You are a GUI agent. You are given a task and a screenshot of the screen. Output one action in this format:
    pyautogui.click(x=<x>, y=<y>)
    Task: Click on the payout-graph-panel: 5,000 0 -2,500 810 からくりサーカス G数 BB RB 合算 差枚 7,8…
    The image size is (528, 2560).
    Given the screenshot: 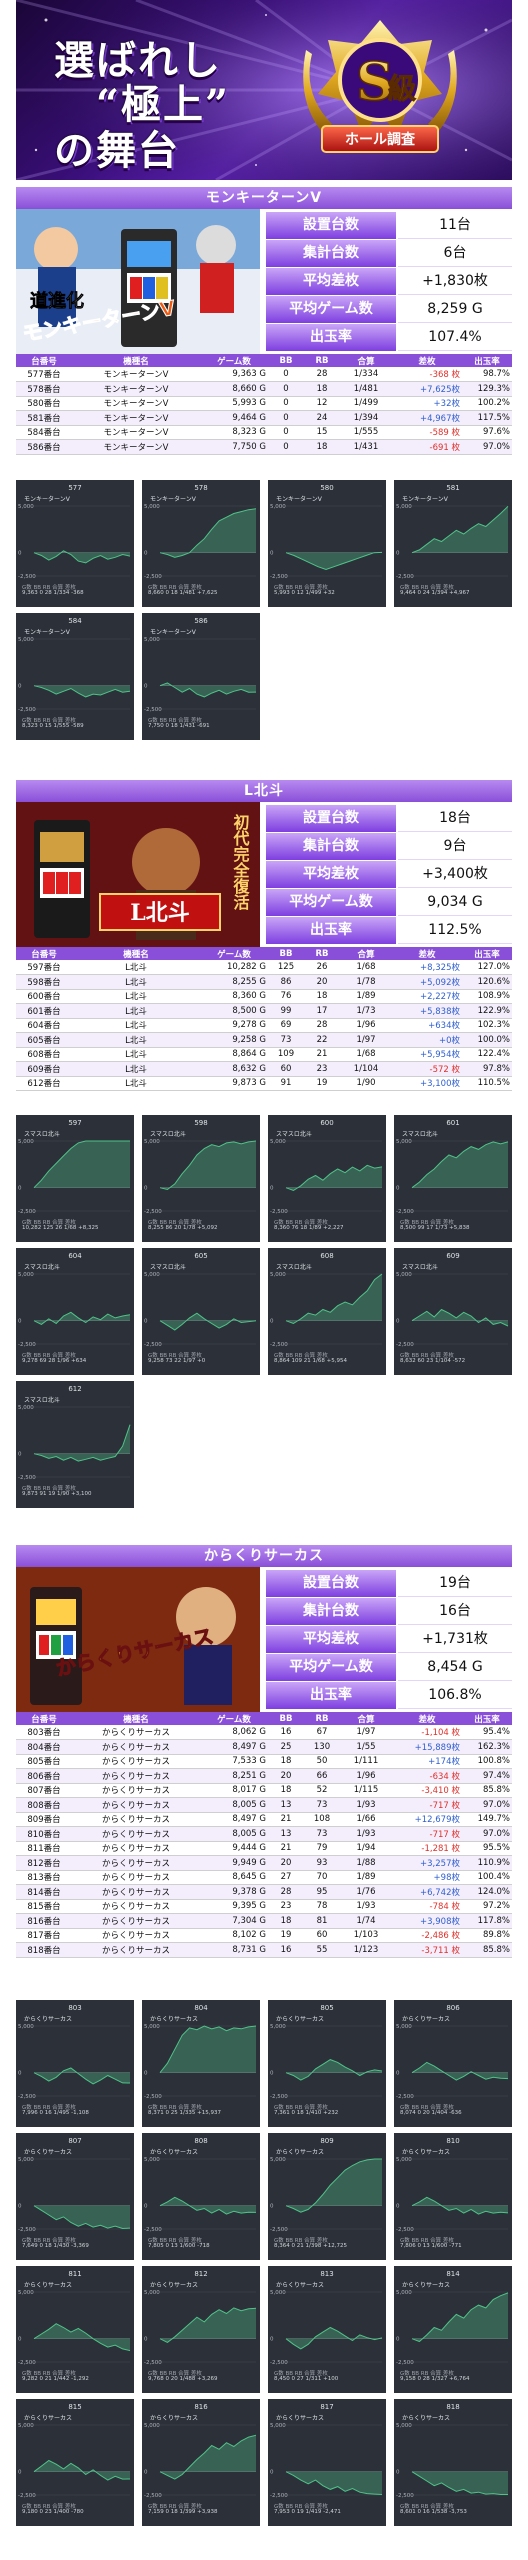 What is the action you would take?
    pyautogui.click(x=453, y=2196)
    